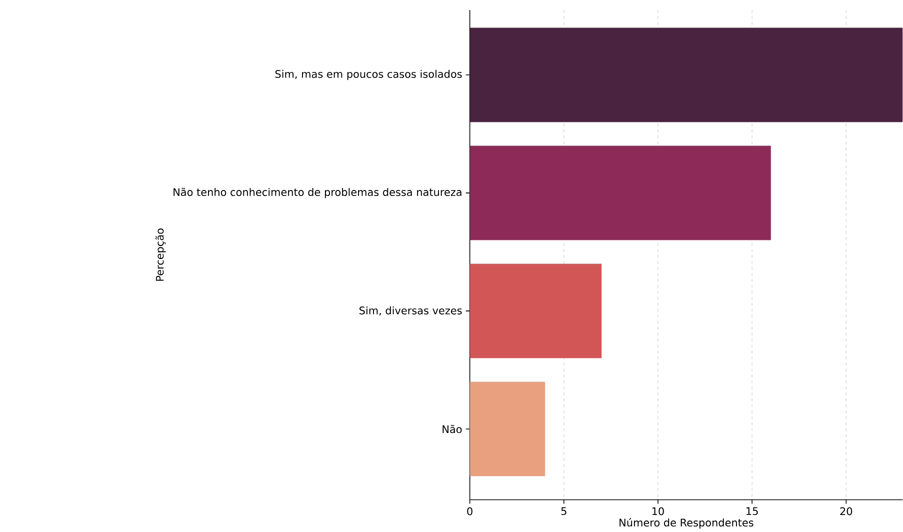 The width and height of the screenshot is (903, 532). What do you see at coordinates (411, 311) in the screenshot?
I see `y-tick-label: Sim, diversas vezes` at bounding box center [411, 311].